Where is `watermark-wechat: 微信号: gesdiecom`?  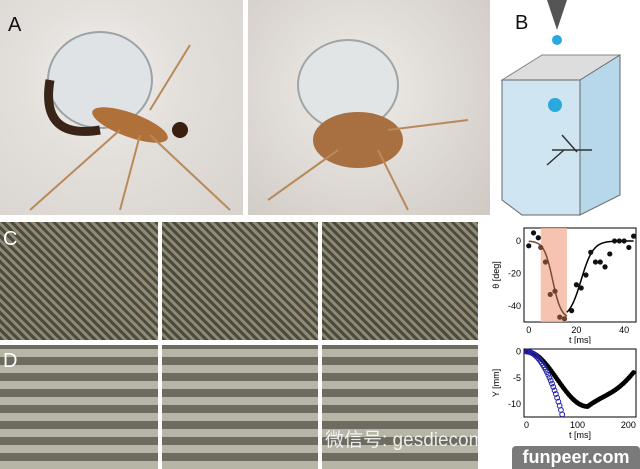
watermark-wechat: 微信号: gesdiecom is located at coordinates (405, 440).